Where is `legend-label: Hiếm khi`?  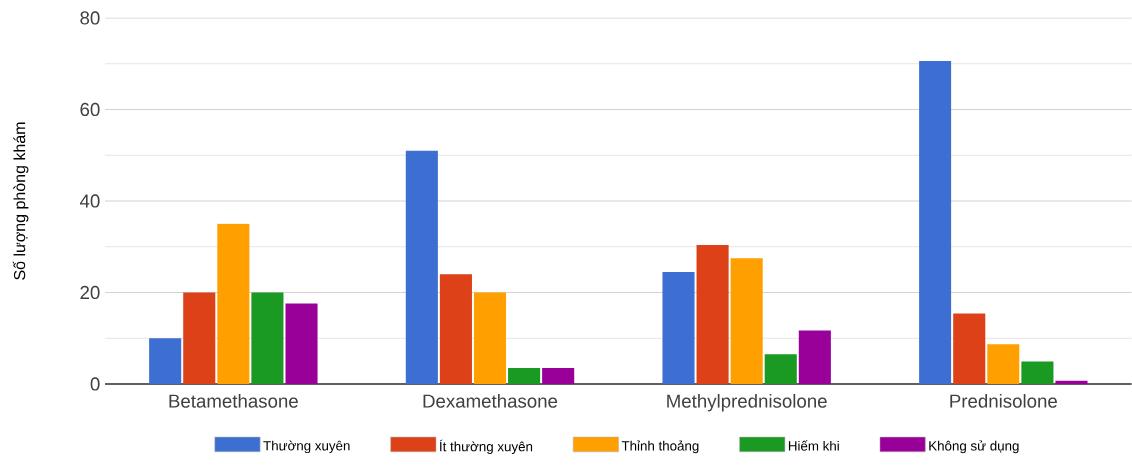 legend-label: Hiếm khi is located at coordinates (813, 445).